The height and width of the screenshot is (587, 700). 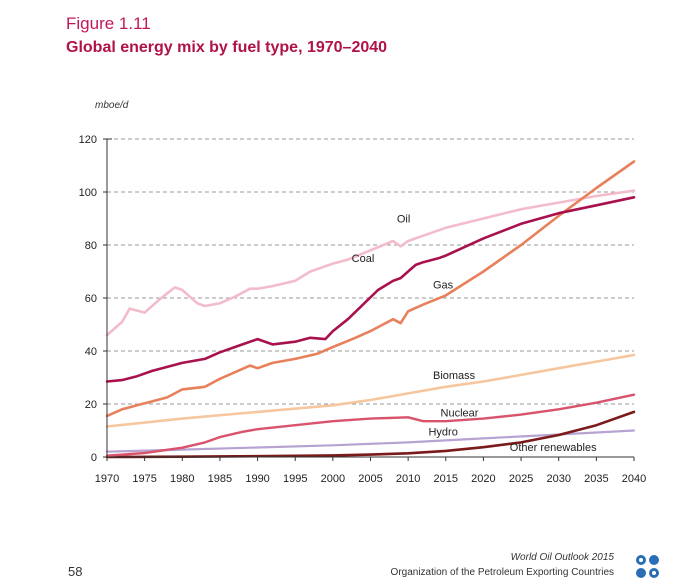 I want to click on y-tick-label: 40, so click(x=91, y=352).